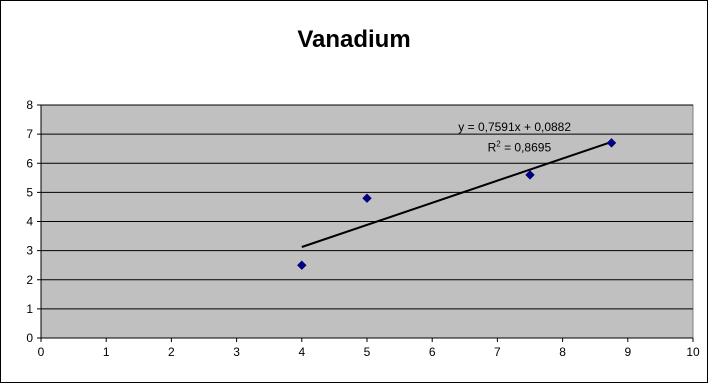  Describe the element at coordinates (41, 352) in the screenshot. I see `x-tick-label: 0` at that location.